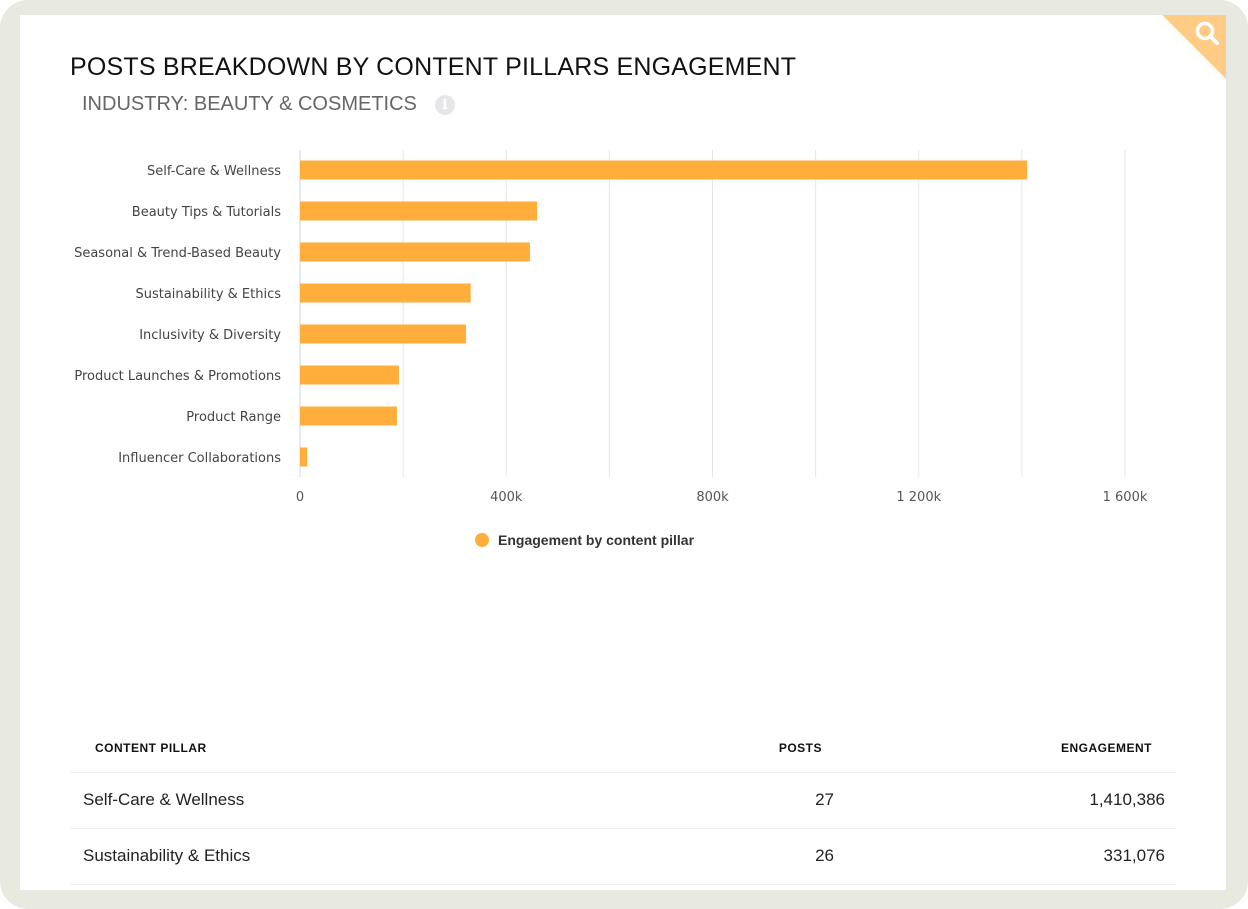  I want to click on cell-engagement: 1,410,386, so click(1011, 800).